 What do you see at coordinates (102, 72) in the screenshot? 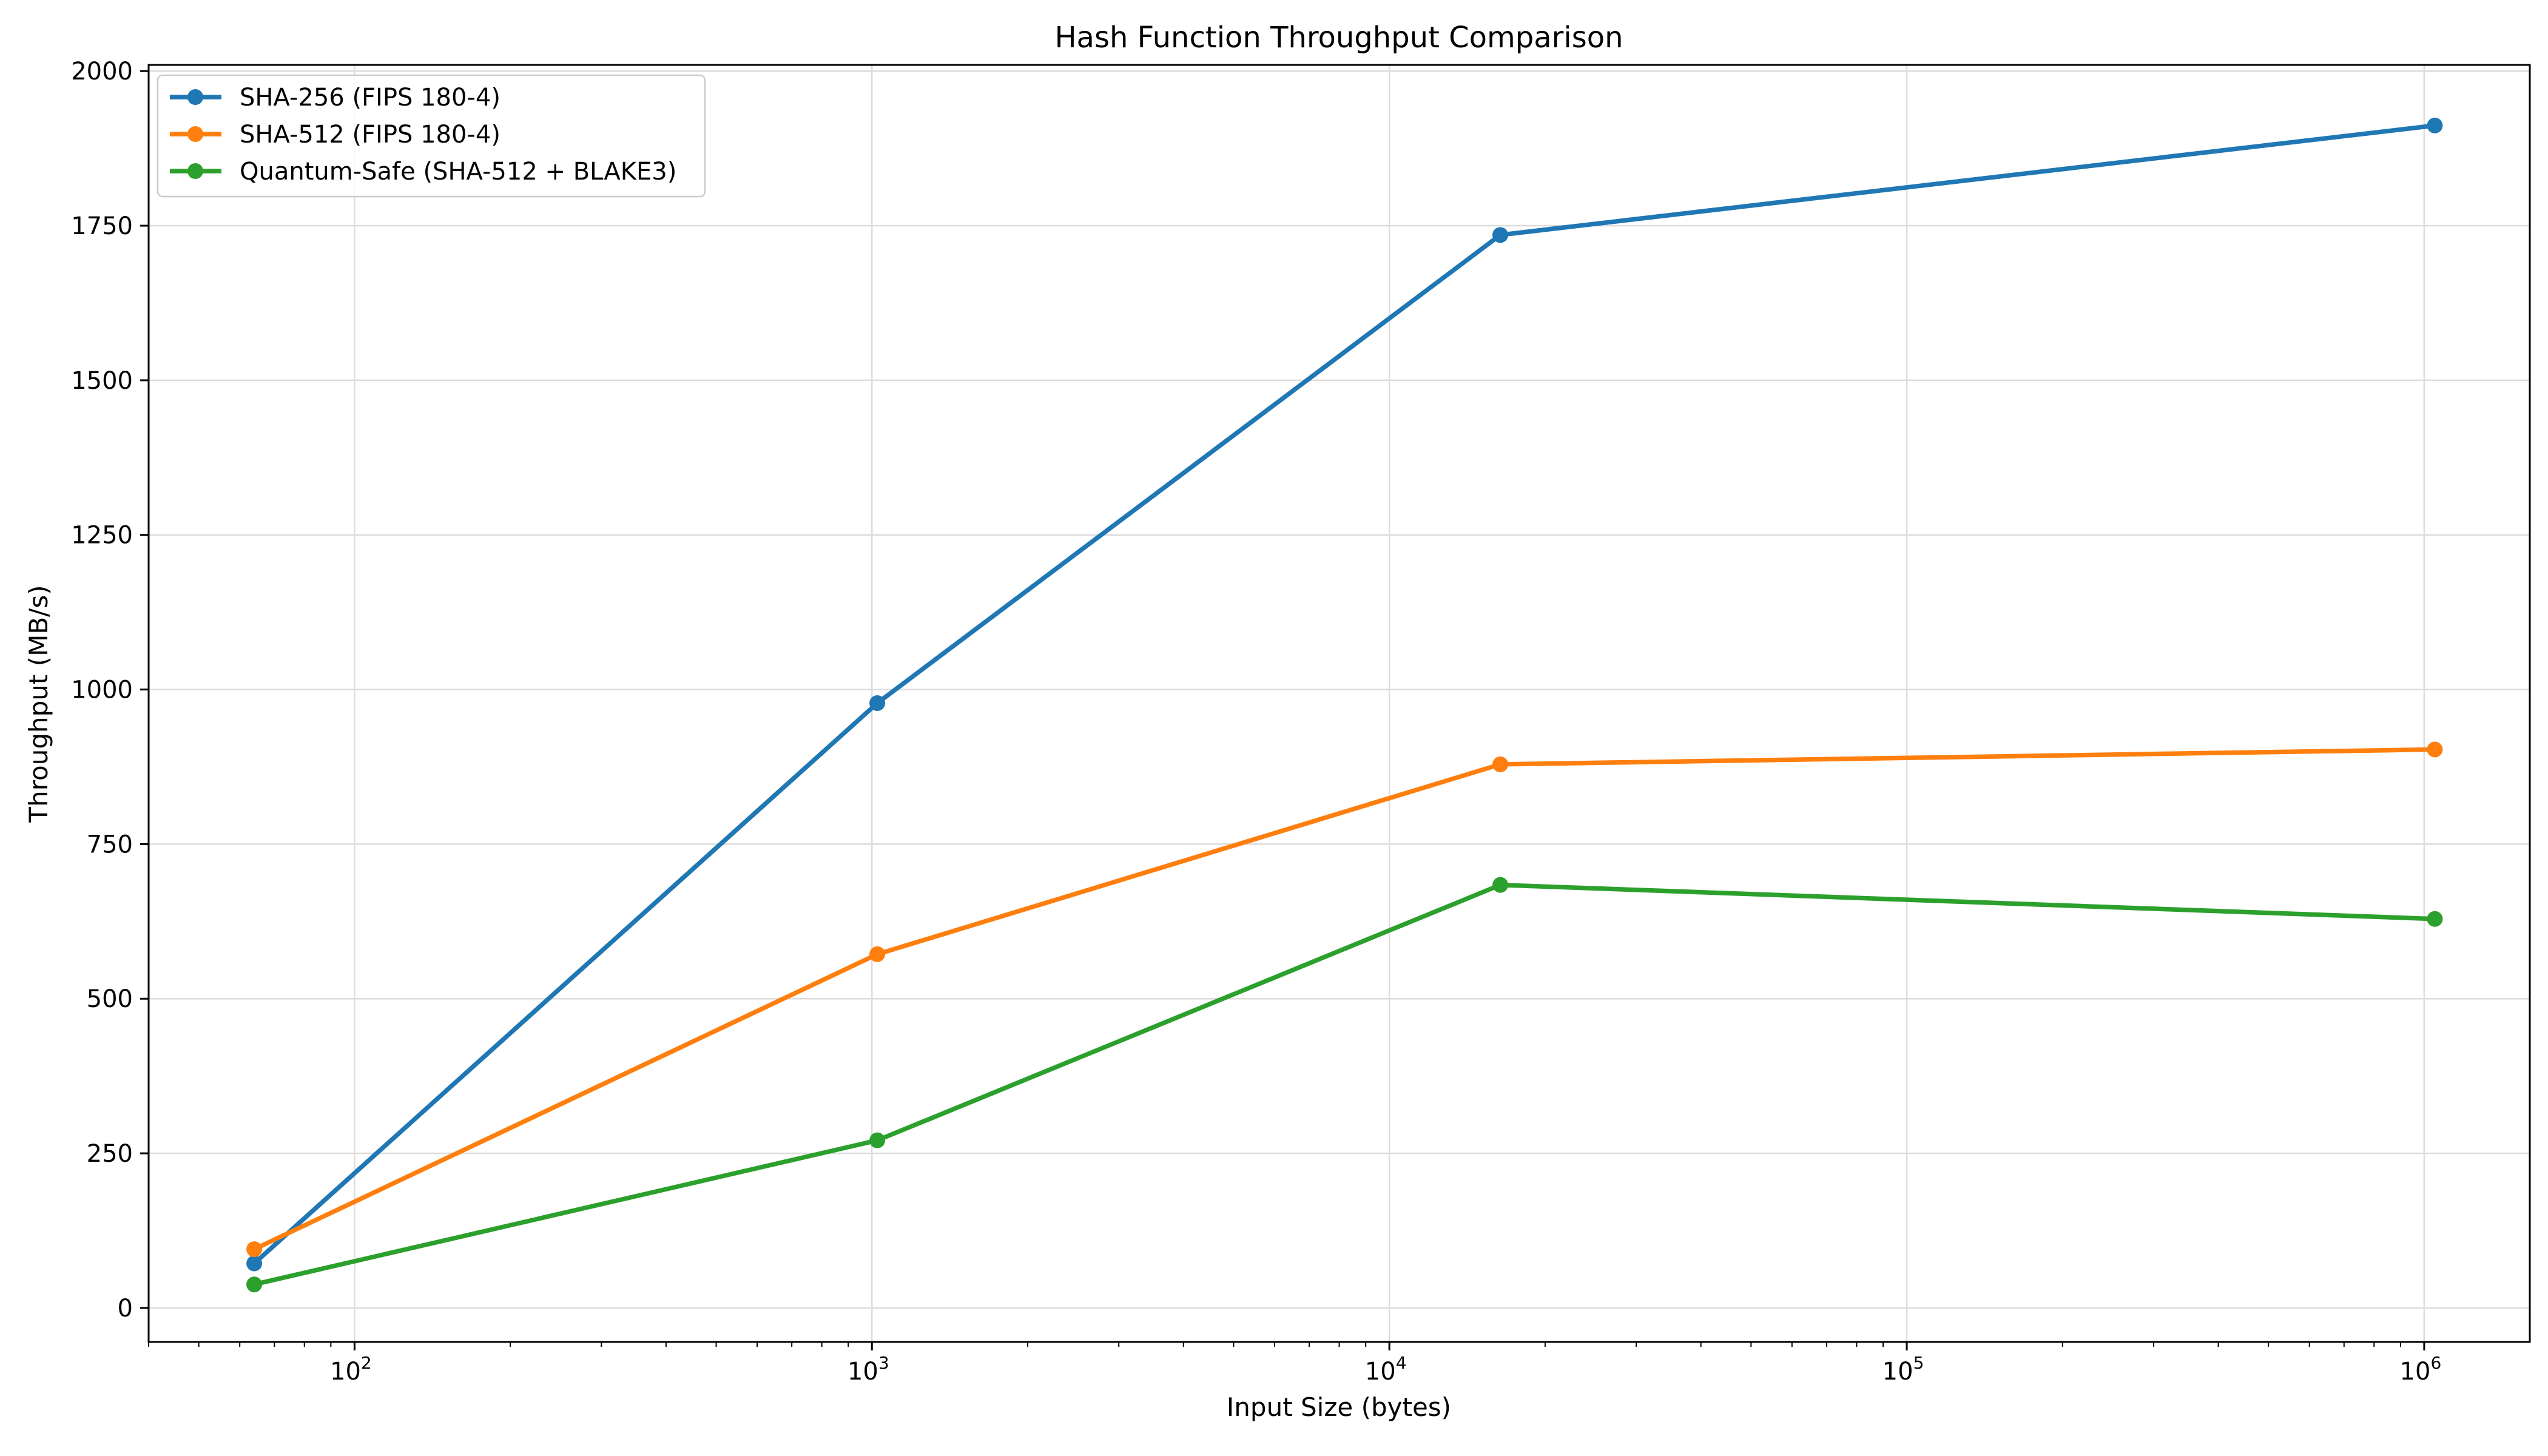
I see `y-tick-label: 2000` at bounding box center [102, 72].